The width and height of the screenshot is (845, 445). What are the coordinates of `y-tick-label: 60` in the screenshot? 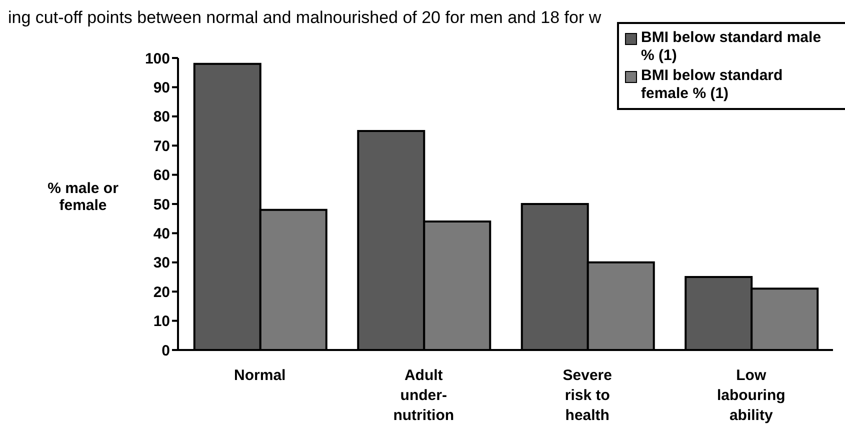 It's located at (161, 175).